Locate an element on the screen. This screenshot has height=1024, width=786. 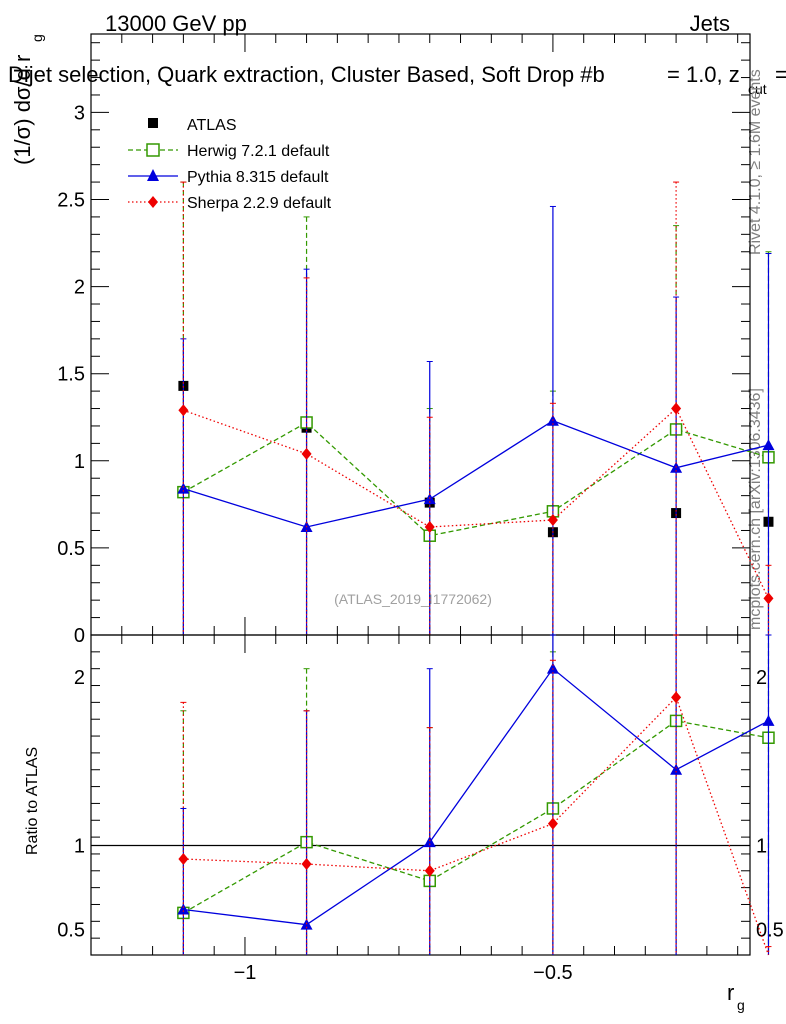
legend-label-herwig: Herwig 7.2.1 default is located at coordinates (258, 151).